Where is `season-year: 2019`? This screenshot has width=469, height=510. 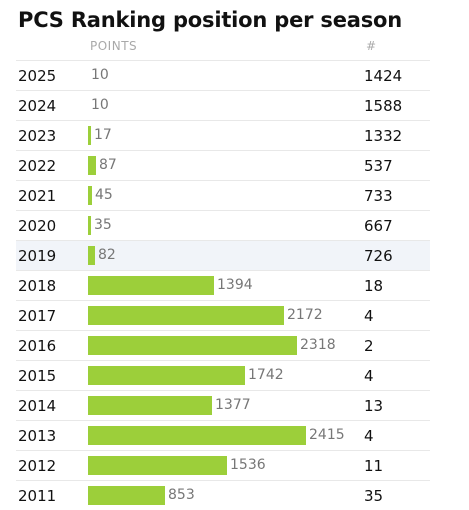 season-year: 2019 is located at coordinates (37, 256).